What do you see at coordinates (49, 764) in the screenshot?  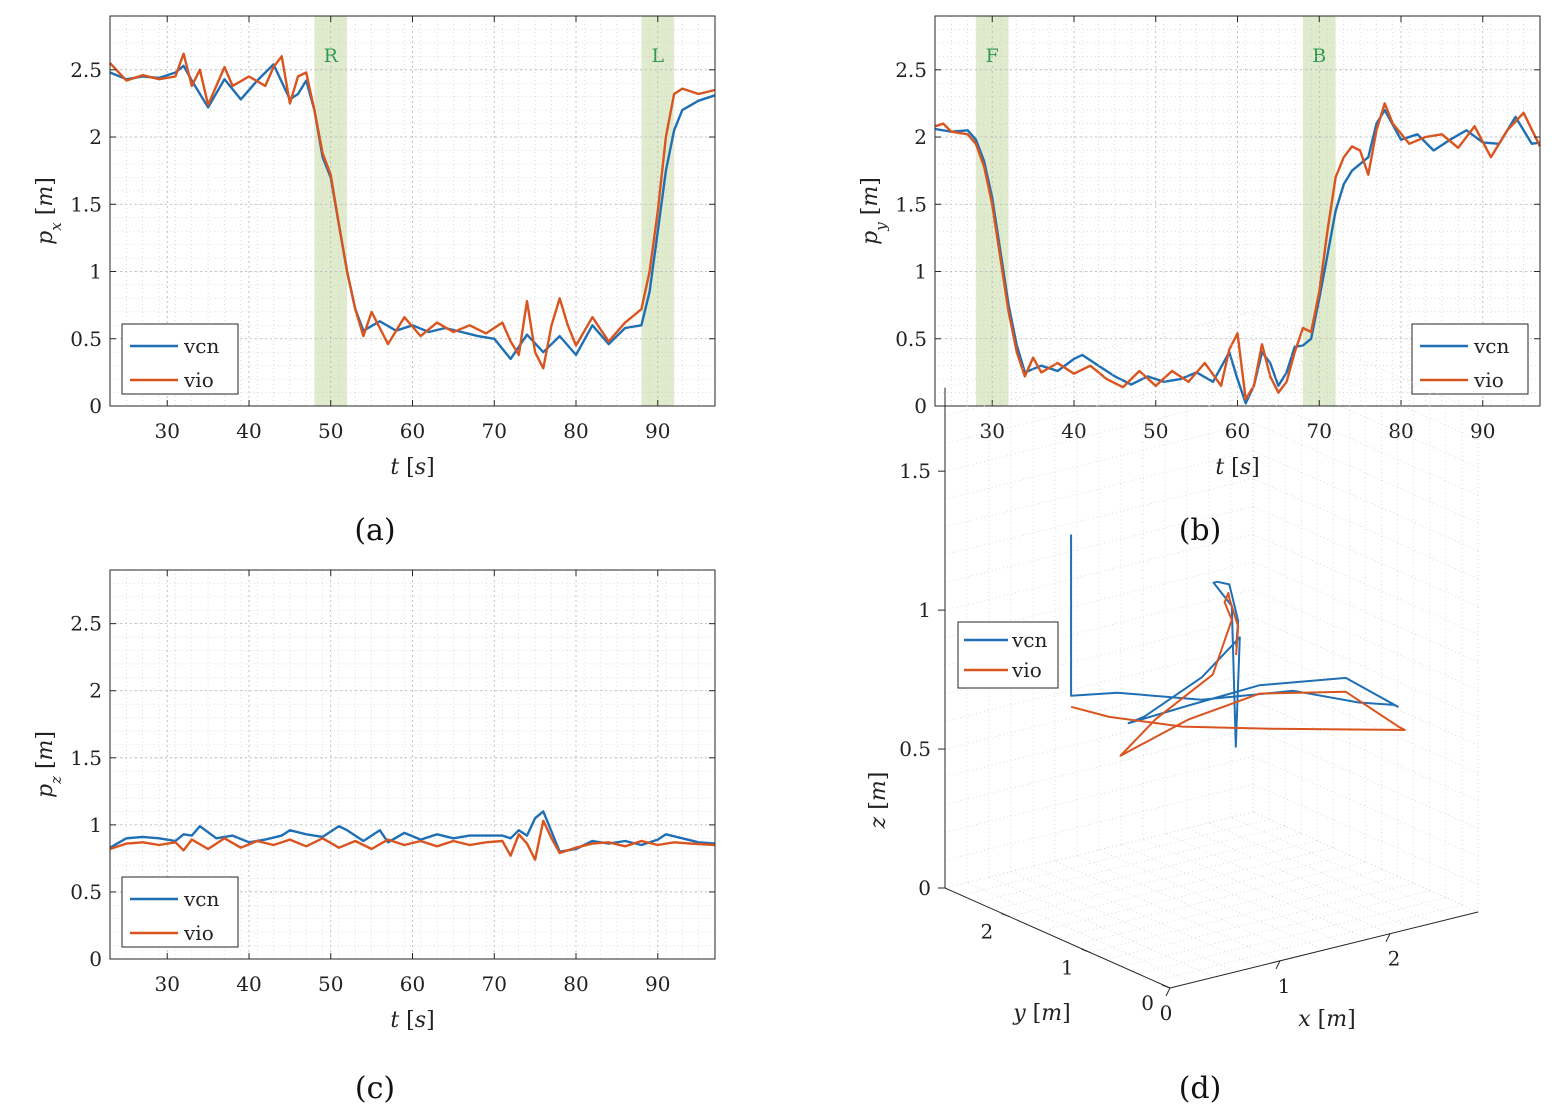 I see `y-axis-label: pz [m]` at bounding box center [49, 764].